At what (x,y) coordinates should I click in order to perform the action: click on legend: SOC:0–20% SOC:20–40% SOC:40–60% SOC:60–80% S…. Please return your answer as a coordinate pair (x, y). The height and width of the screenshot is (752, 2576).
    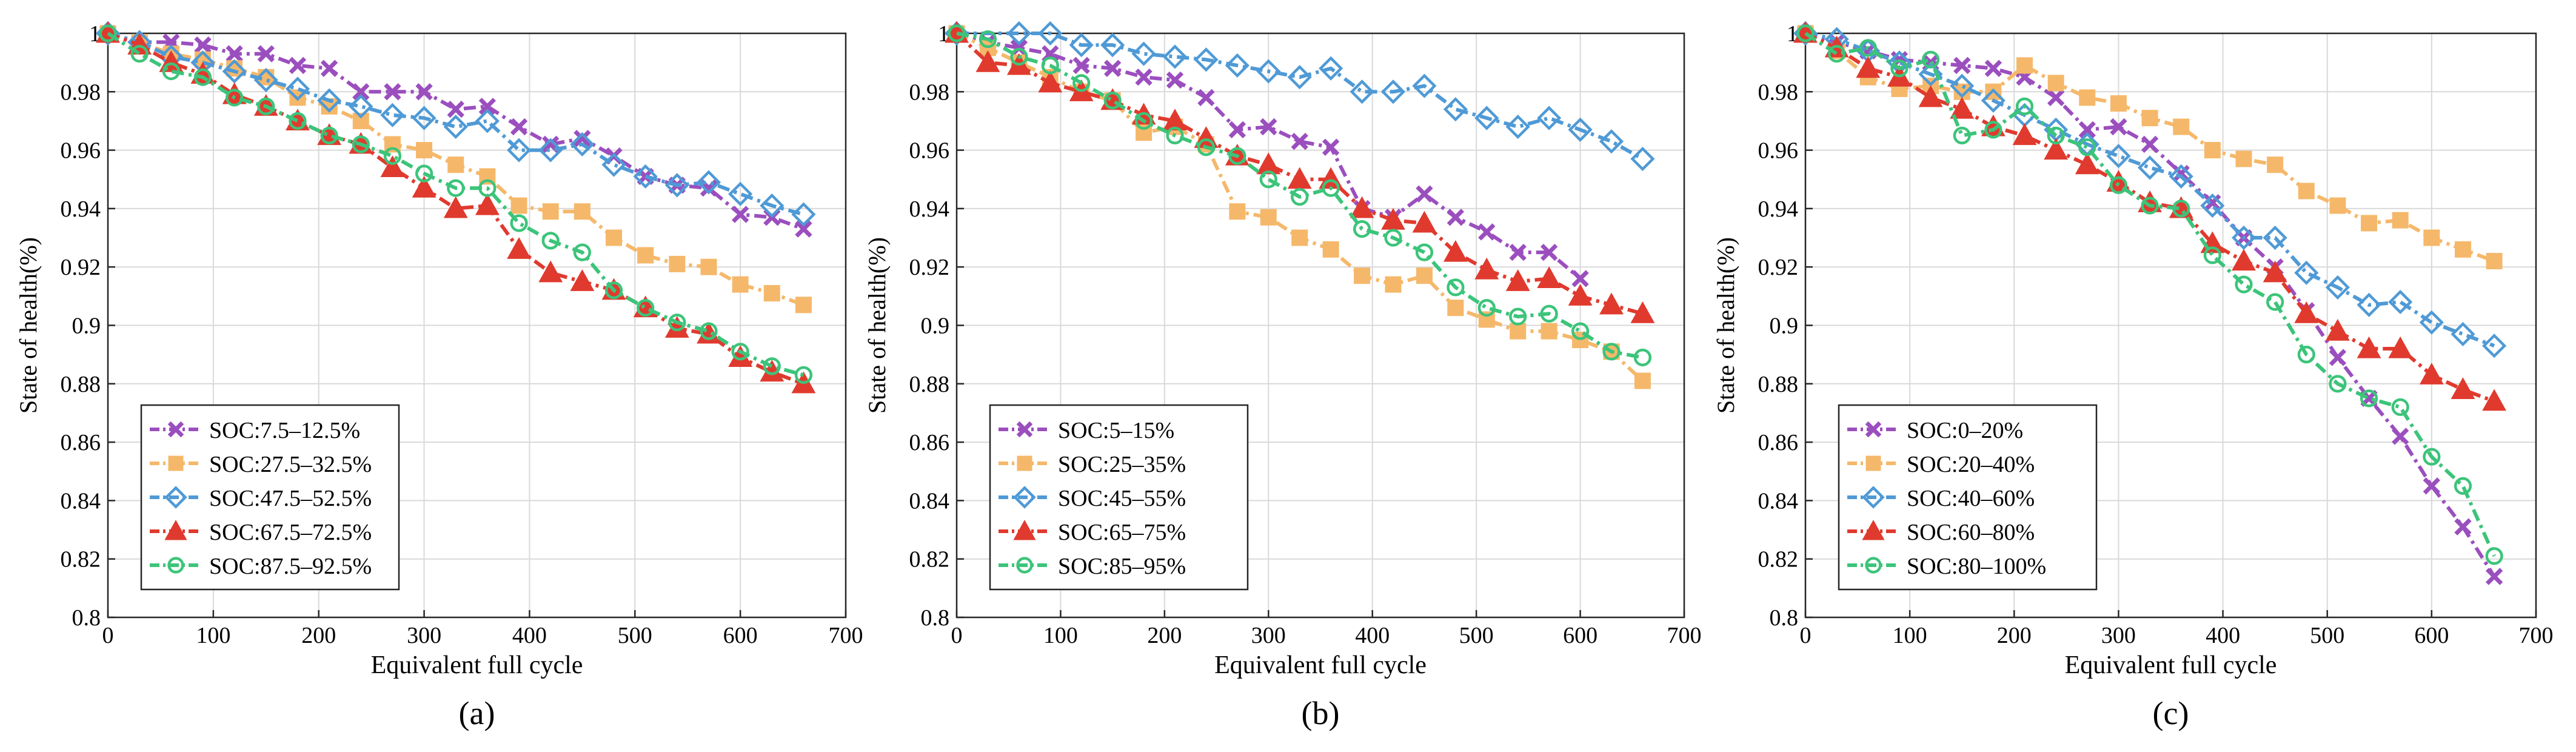
    Looking at the image, I should click on (1968, 497).